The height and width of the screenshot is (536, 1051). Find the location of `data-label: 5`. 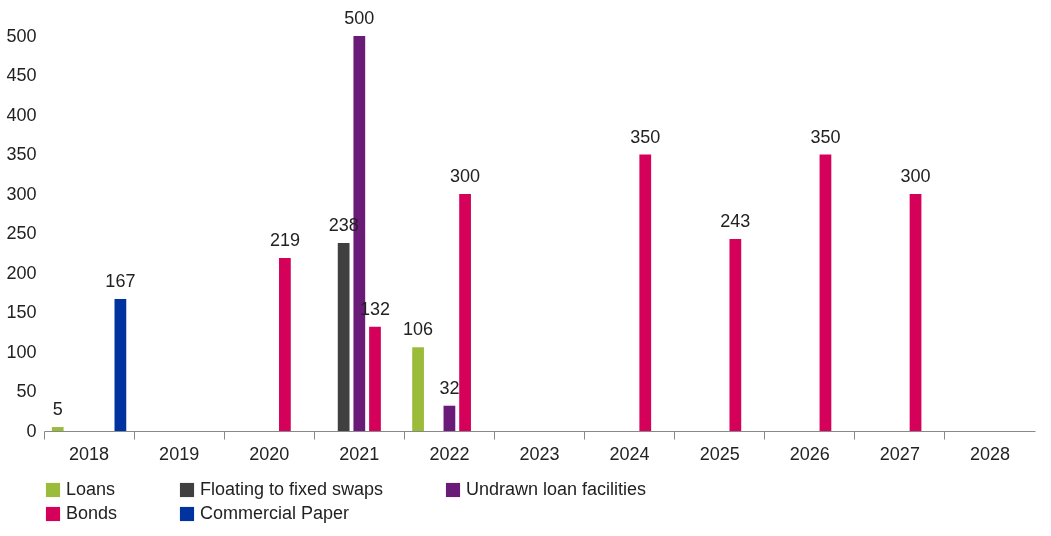

data-label: 5 is located at coordinates (57, 409).